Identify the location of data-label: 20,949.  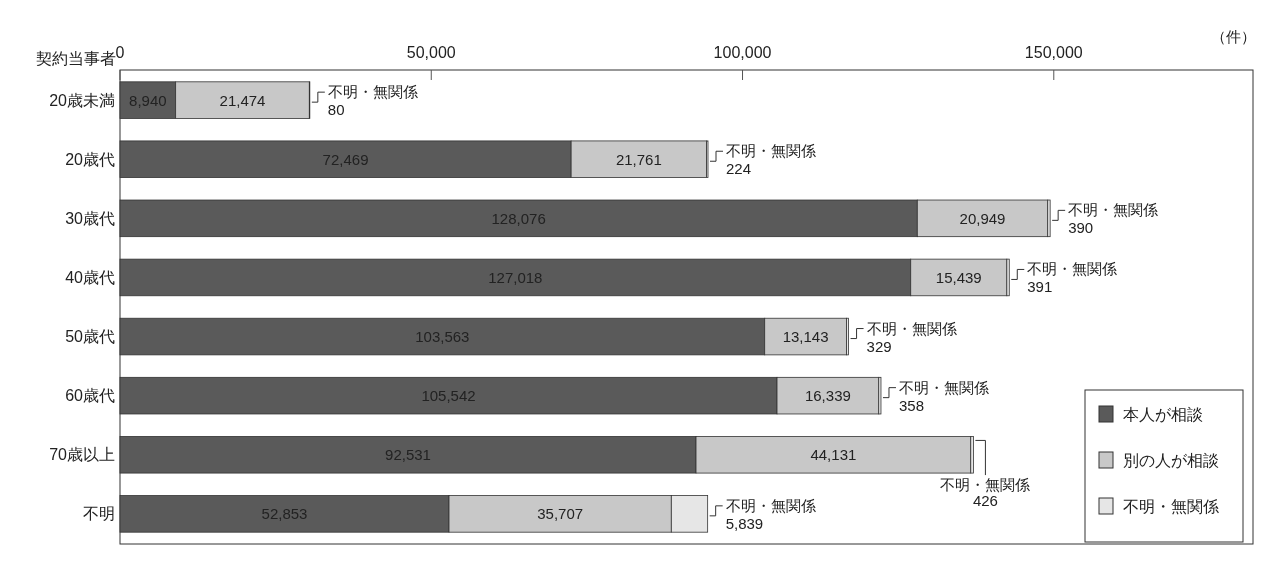
(982, 218).